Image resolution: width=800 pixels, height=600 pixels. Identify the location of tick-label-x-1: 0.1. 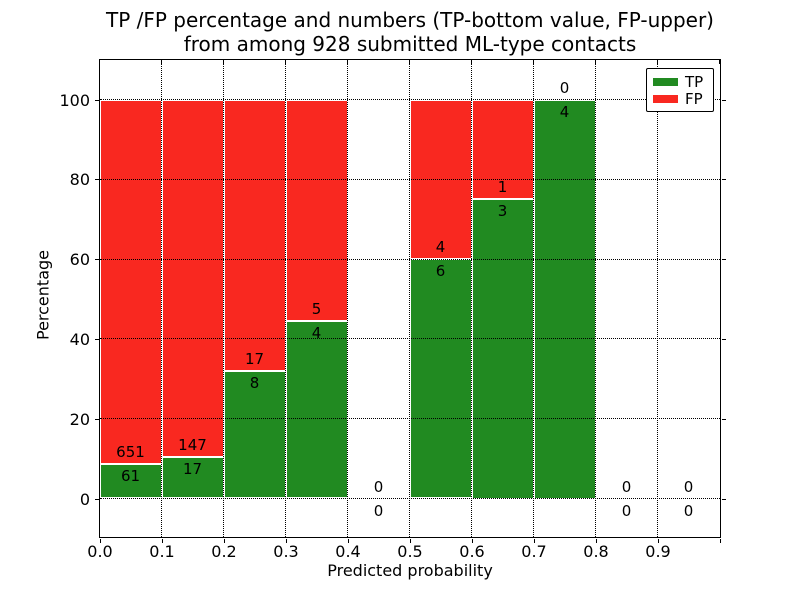
(162, 551).